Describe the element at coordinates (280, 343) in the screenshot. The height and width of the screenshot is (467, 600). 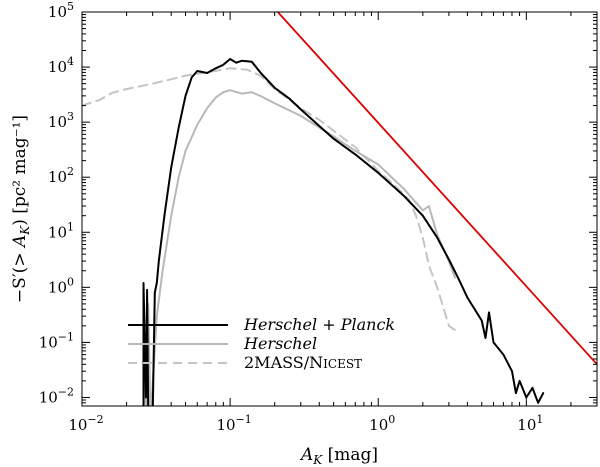
I see `legend-label: Herschel` at that location.